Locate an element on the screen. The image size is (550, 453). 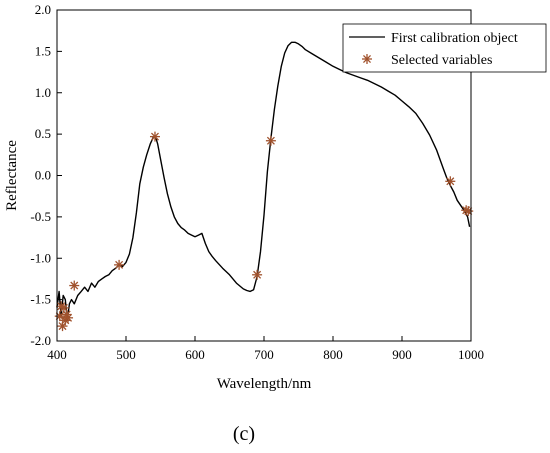
y-tick-label: -0.5 is located at coordinates (40, 216).